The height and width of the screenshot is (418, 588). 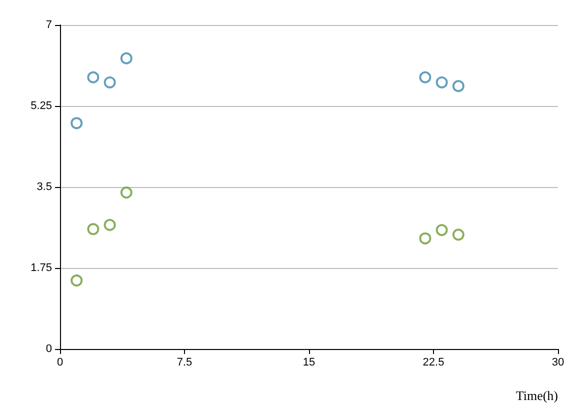 What do you see at coordinates (44, 187) in the screenshot?
I see `y-tick-label: 3.5` at bounding box center [44, 187].